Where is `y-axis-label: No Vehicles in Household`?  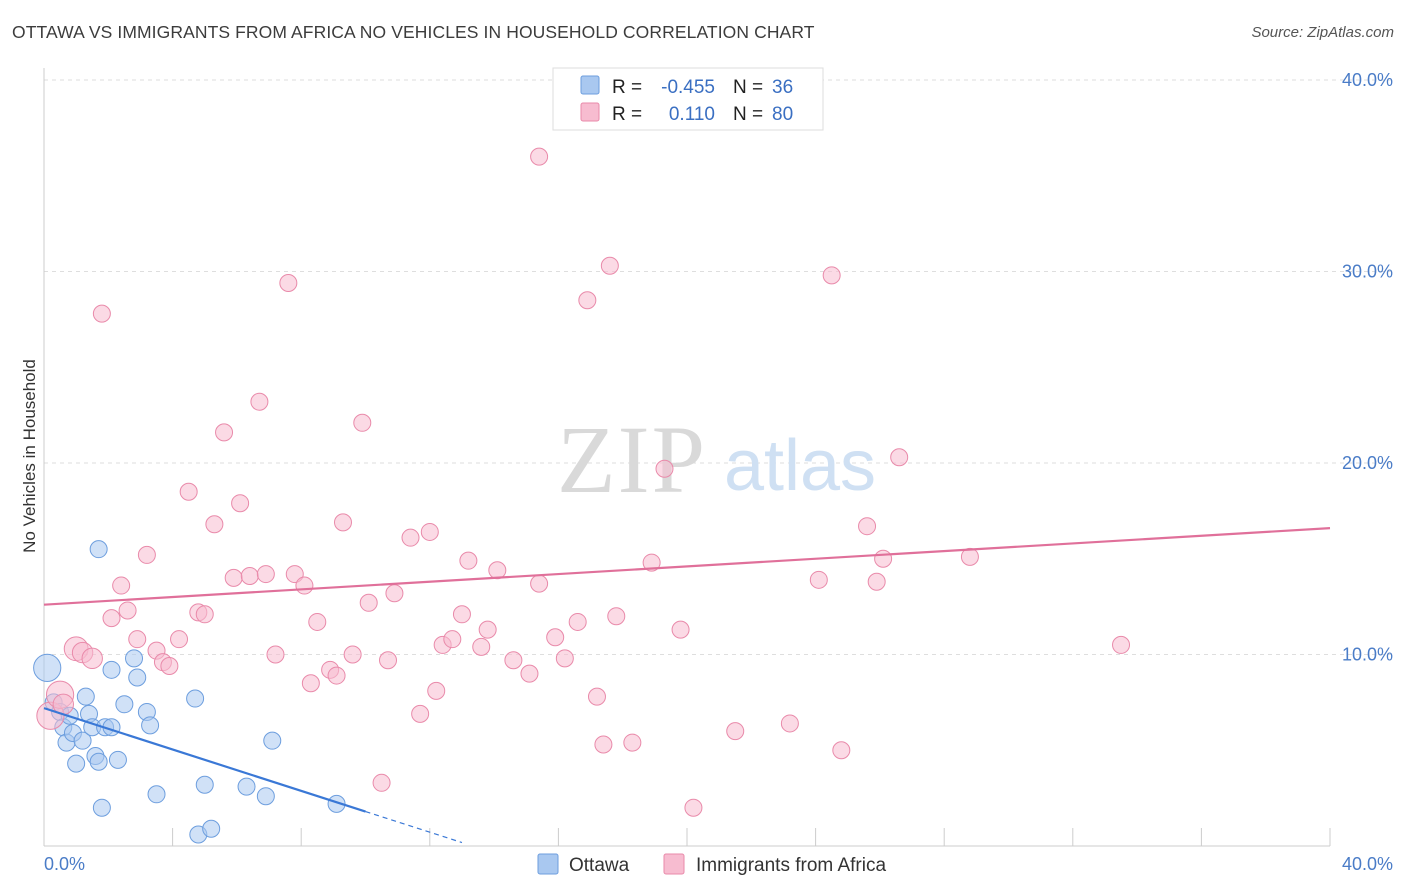 y-axis-label: No Vehicles in Household is located at coordinates (29, 456).